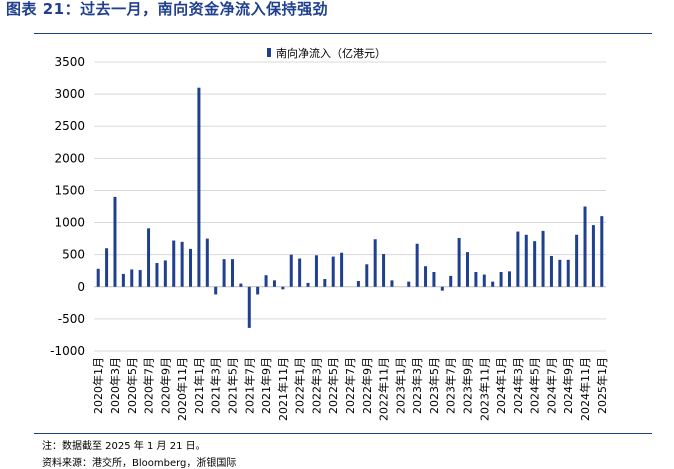  I want to click on x-tick-label: 2020年5月, so click(132, 385).